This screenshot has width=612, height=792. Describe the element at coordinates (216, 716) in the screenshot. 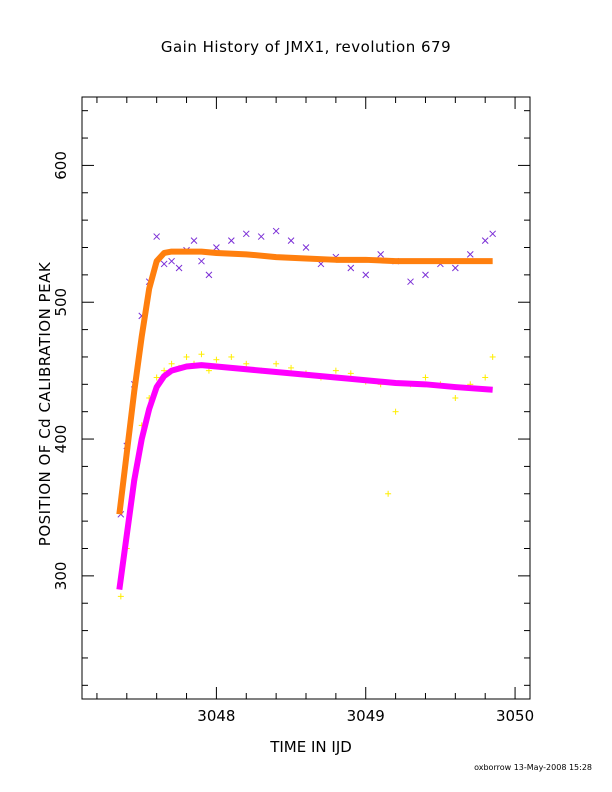

I see `x-tick-label: 3048` at that location.